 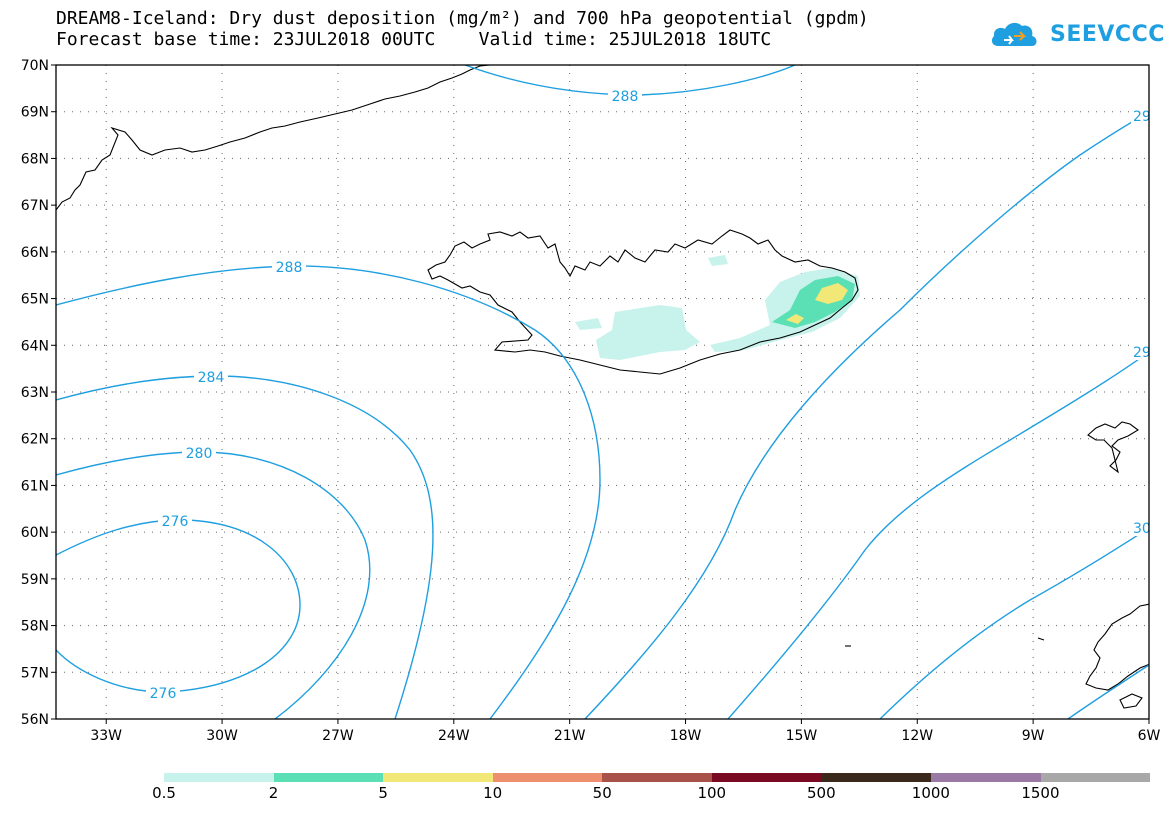 What do you see at coordinates (712, 793) in the screenshot?
I see `legend-label: 100` at bounding box center [712, 793].